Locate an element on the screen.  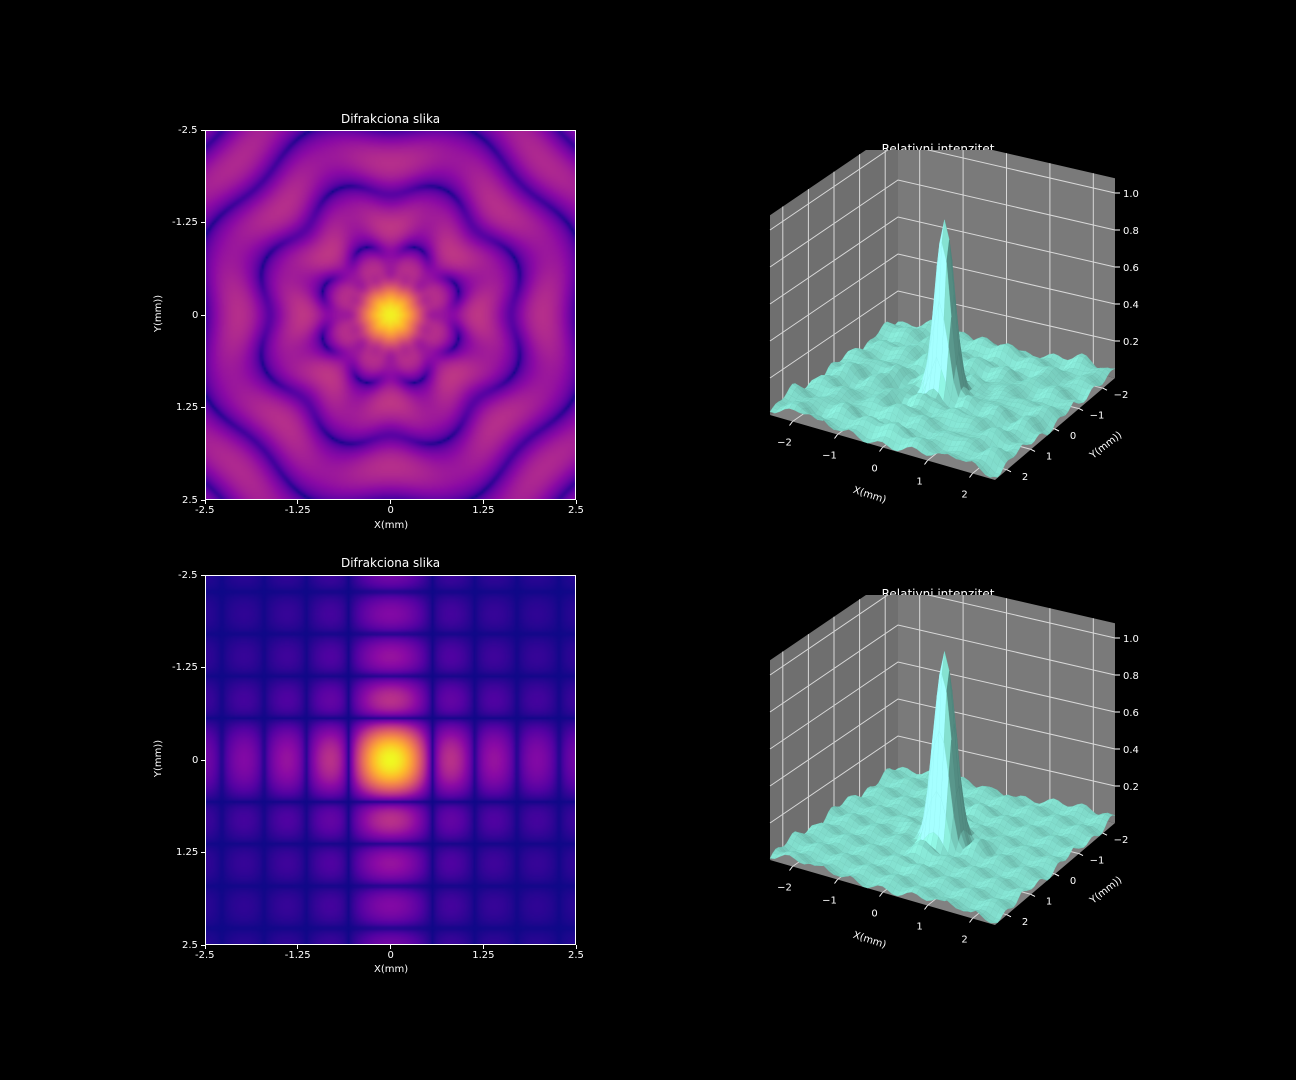
heatmap-canvas-bottom is located at coordinates (390, 760).